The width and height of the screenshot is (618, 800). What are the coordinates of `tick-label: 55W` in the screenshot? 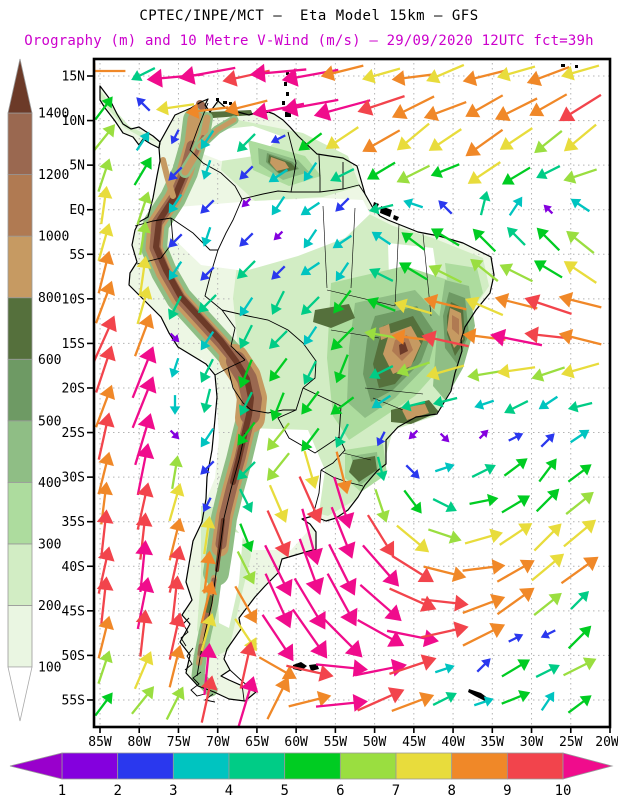 It's located at (336, 742).